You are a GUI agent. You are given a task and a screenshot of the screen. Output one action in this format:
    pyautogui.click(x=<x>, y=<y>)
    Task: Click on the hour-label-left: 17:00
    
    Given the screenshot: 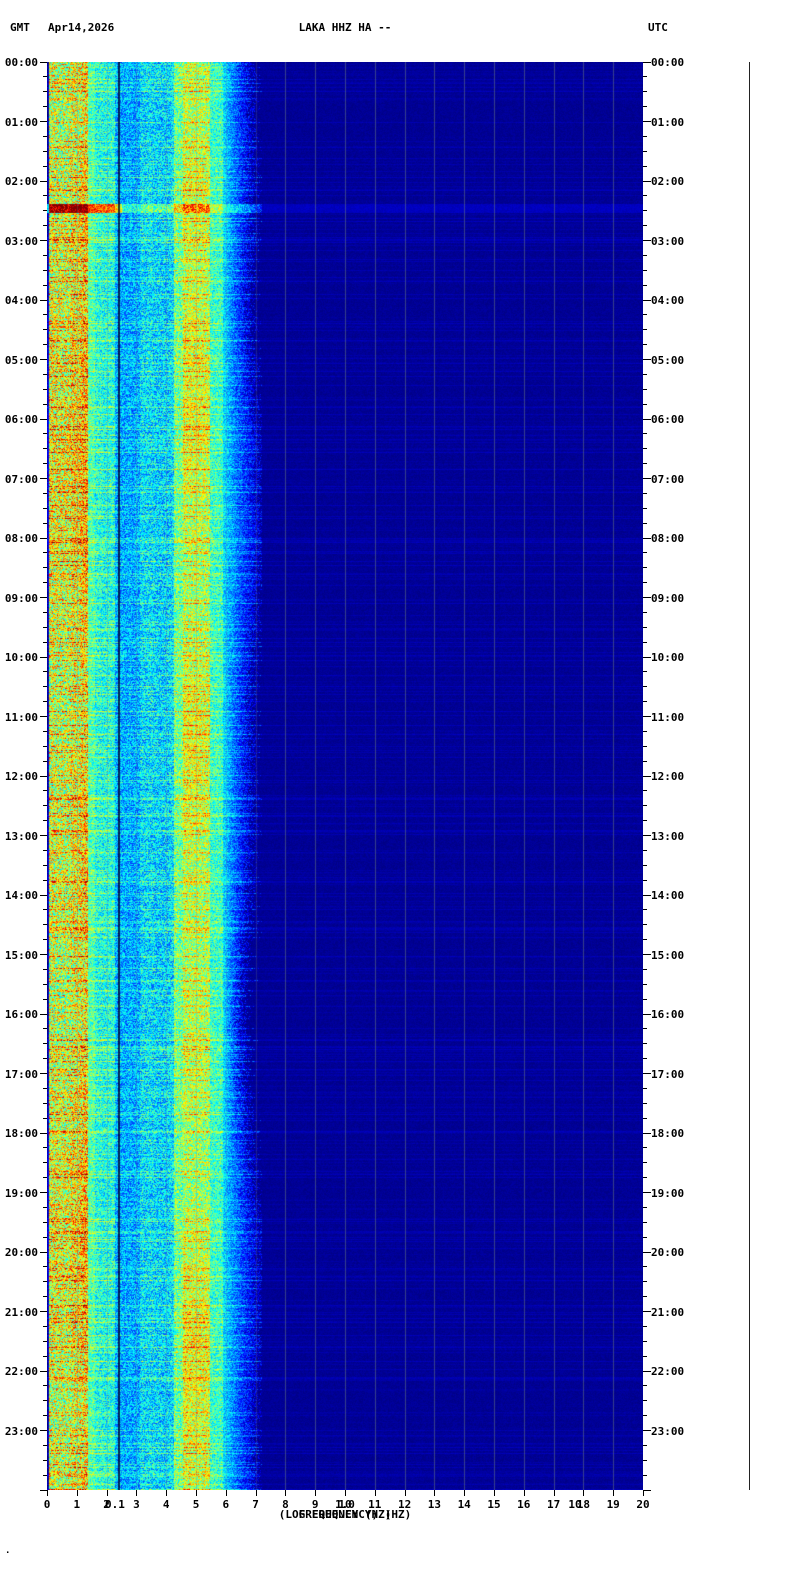 What is the action you would take?
    pyautogui.click(x=21, y=1074)
    